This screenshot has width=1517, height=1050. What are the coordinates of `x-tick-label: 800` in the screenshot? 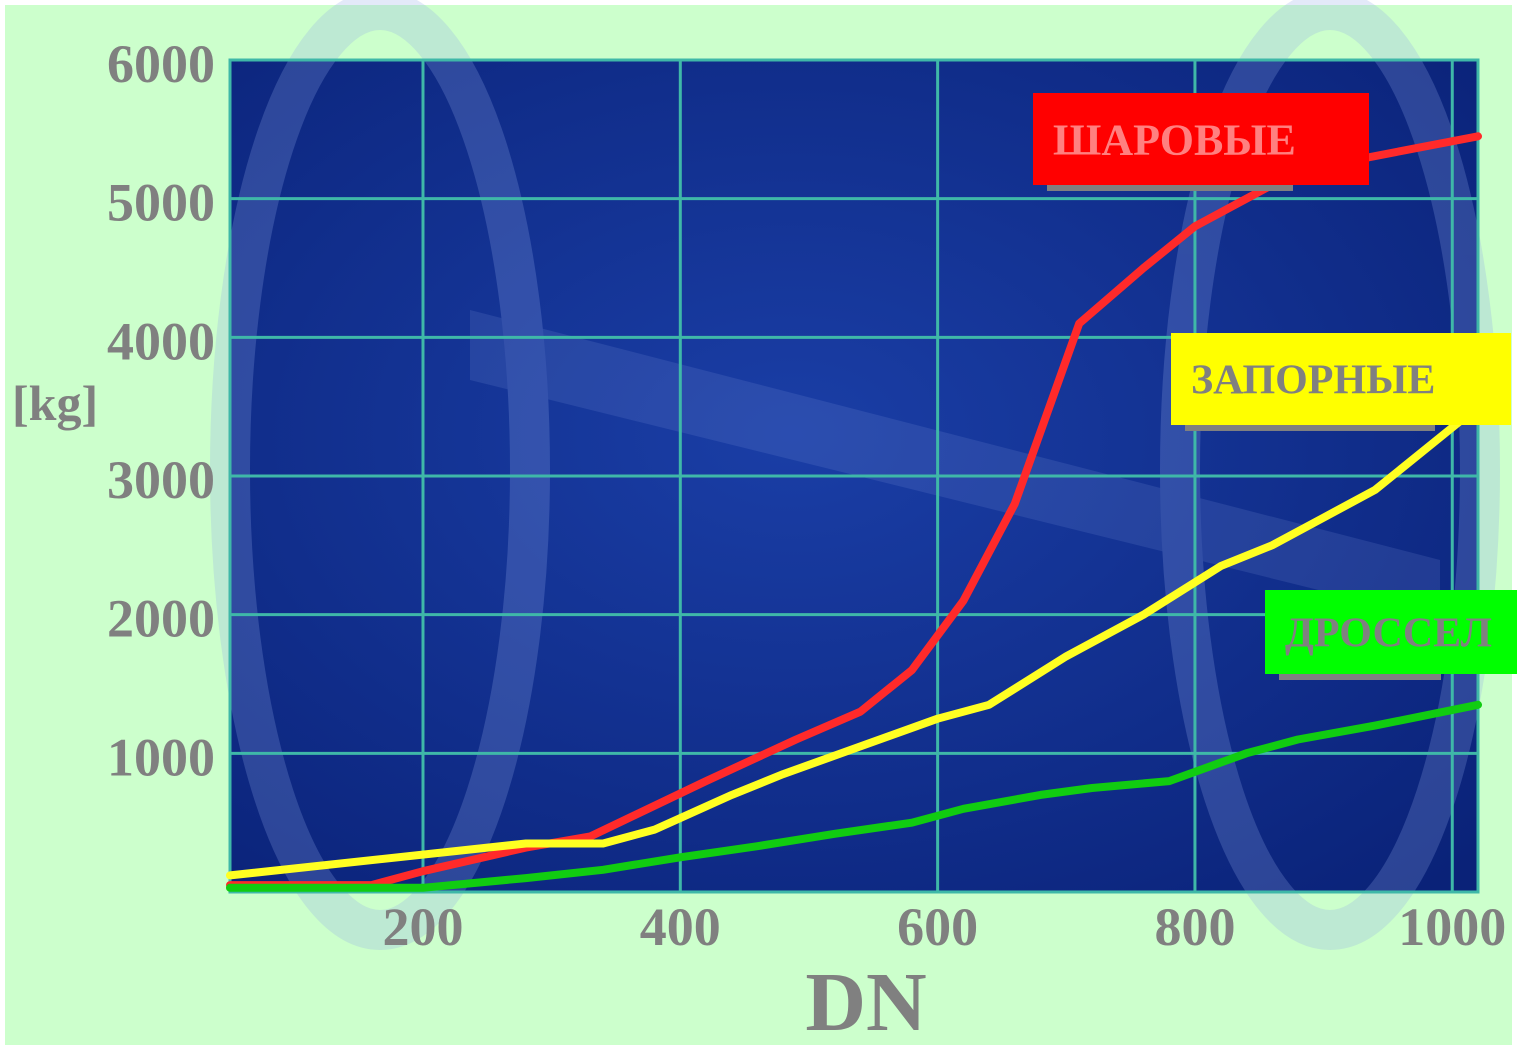 It's located at (1194, 927).